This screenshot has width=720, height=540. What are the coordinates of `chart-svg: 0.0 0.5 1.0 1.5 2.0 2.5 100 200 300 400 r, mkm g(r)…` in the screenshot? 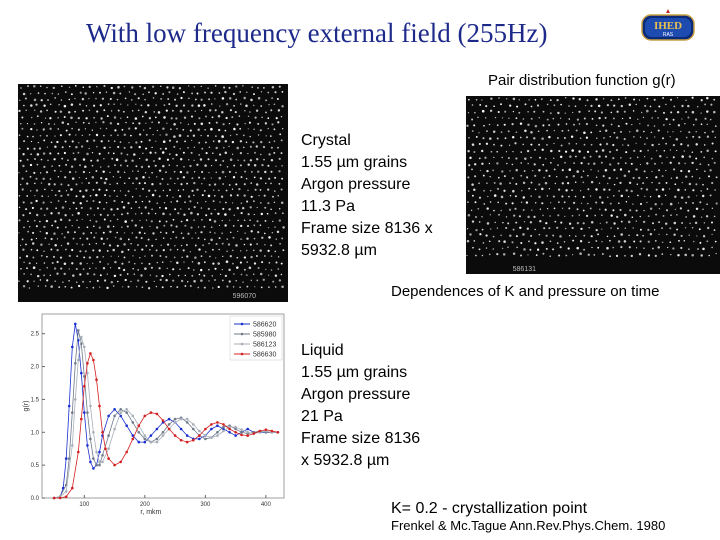 It's located at (154, 414).